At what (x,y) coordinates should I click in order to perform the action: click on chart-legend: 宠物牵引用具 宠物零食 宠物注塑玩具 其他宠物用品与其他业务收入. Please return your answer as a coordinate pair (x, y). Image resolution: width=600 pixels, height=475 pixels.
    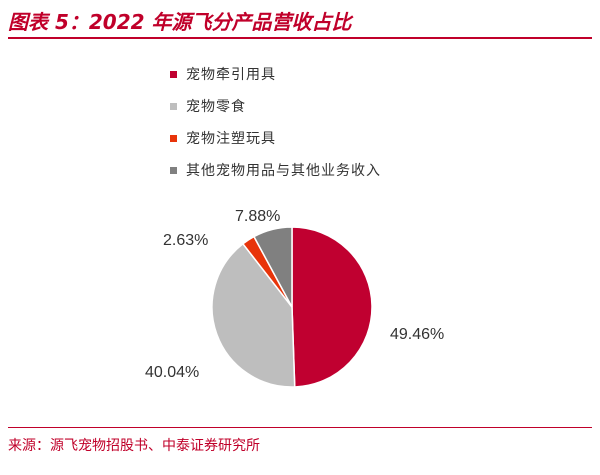
    Looking at the image, I should click on (275, 122).